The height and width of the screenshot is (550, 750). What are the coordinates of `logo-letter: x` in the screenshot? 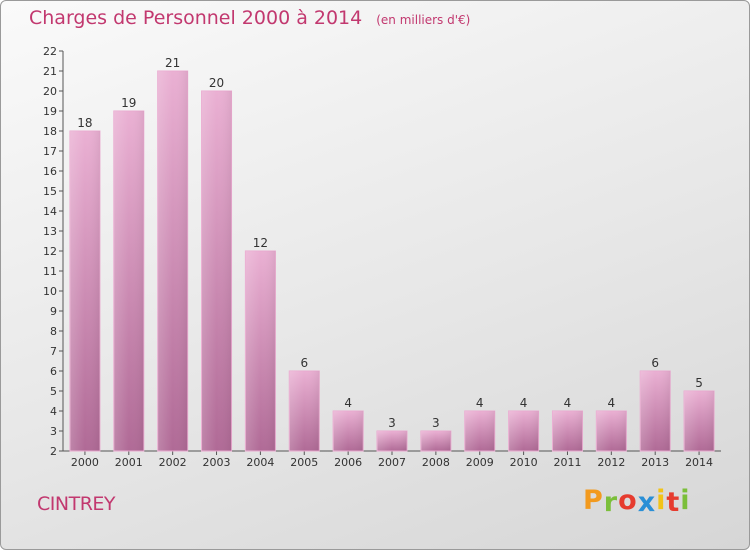 It's located at (647, 502).